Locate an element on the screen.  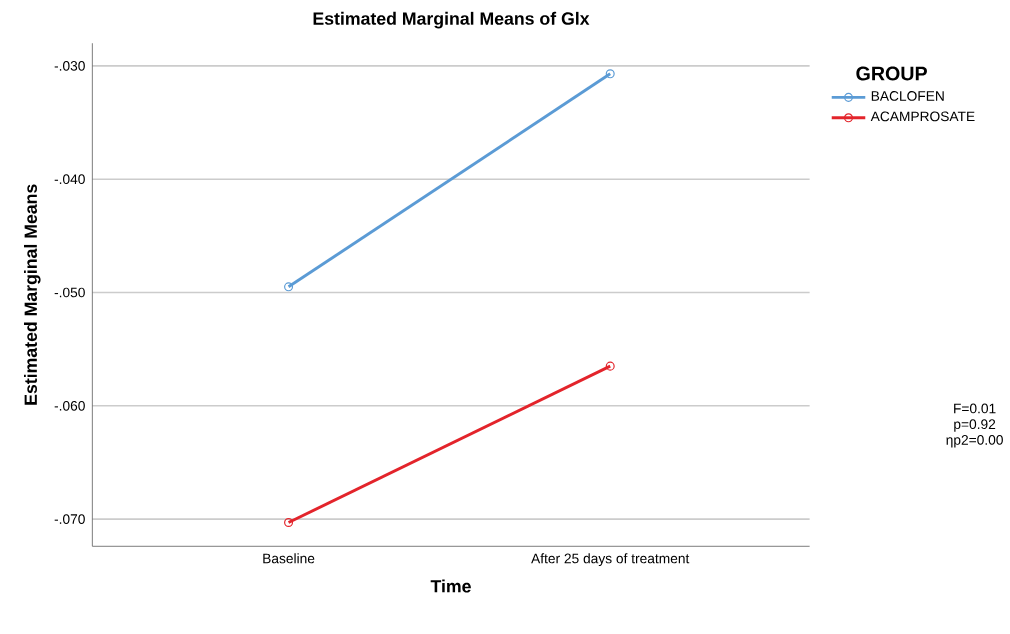
legend-title: GROUP is located at coordinates (891, 73).